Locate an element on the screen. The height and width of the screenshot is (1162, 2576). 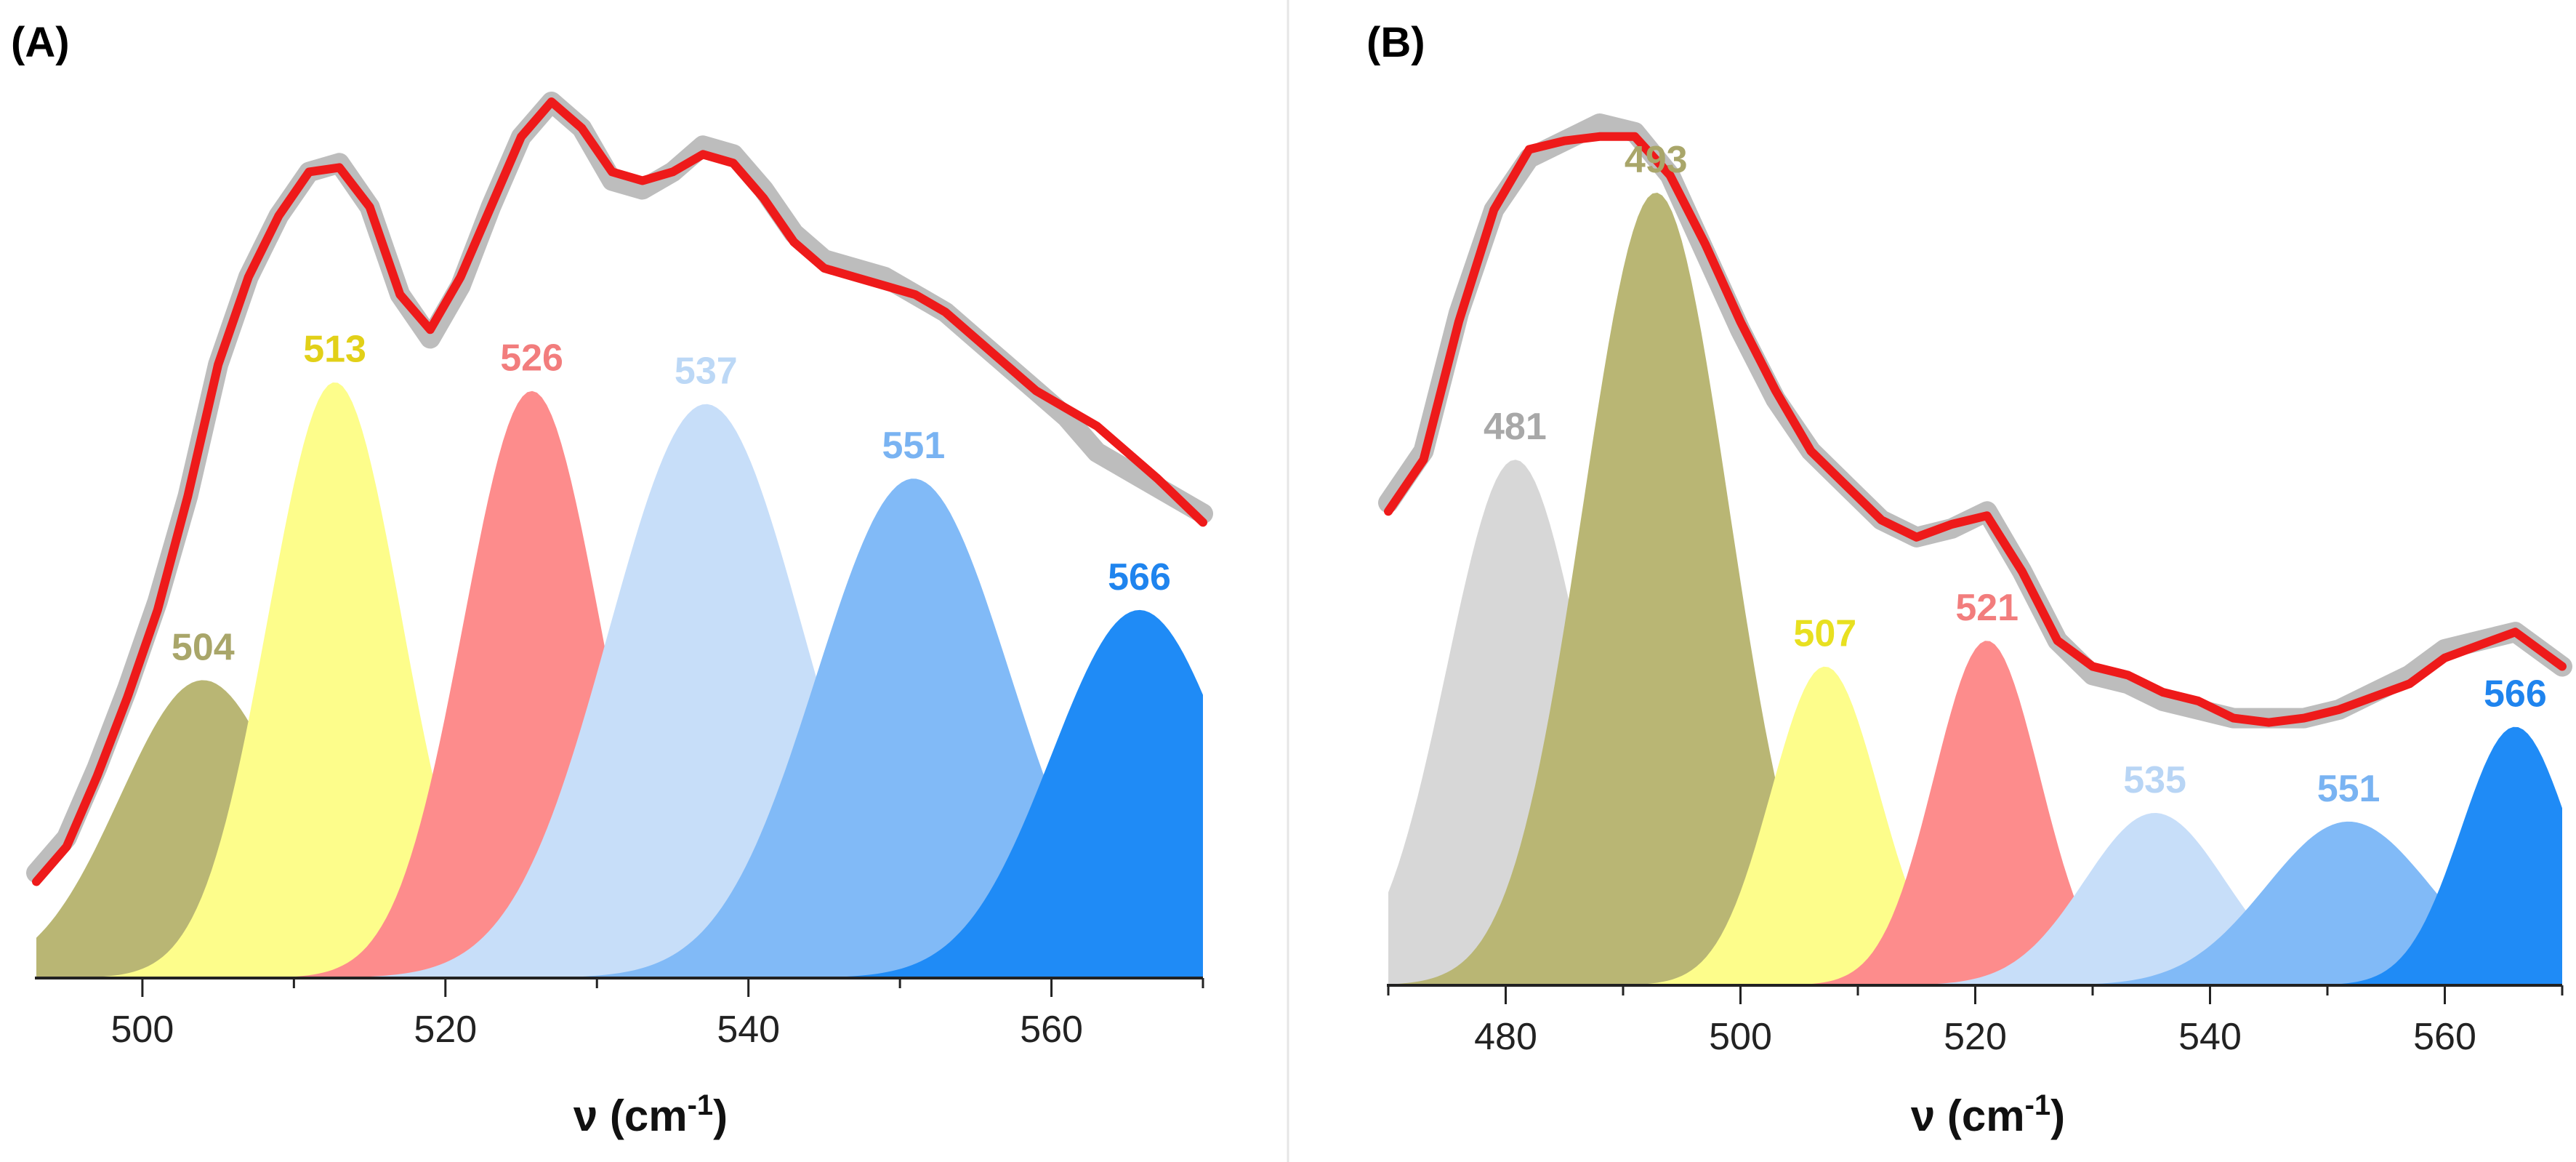
panel-a-peak-label-551: 551 is located at coordinates (914, 446).